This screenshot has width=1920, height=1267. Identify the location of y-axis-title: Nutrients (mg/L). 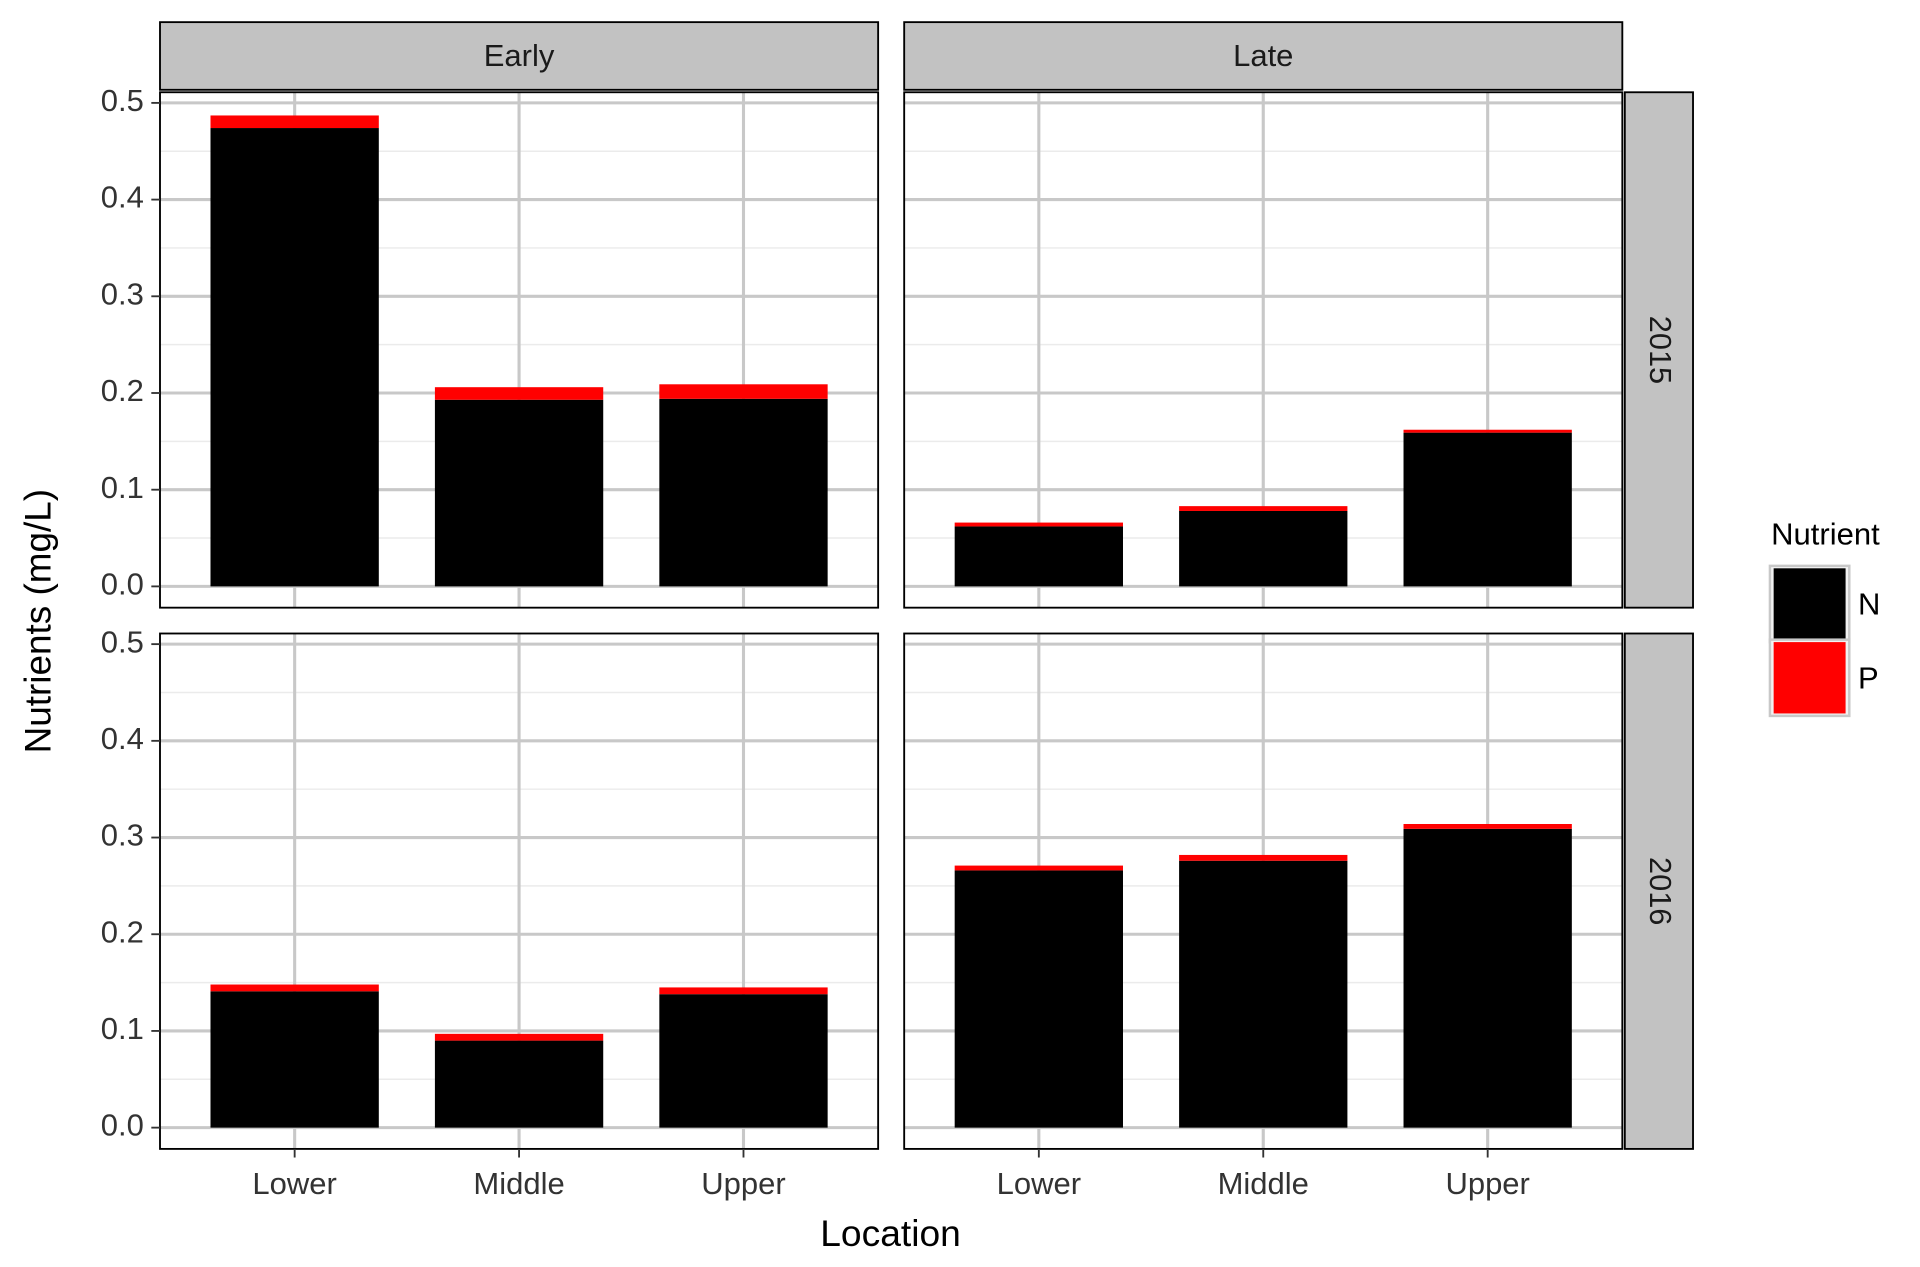
(38, 621).